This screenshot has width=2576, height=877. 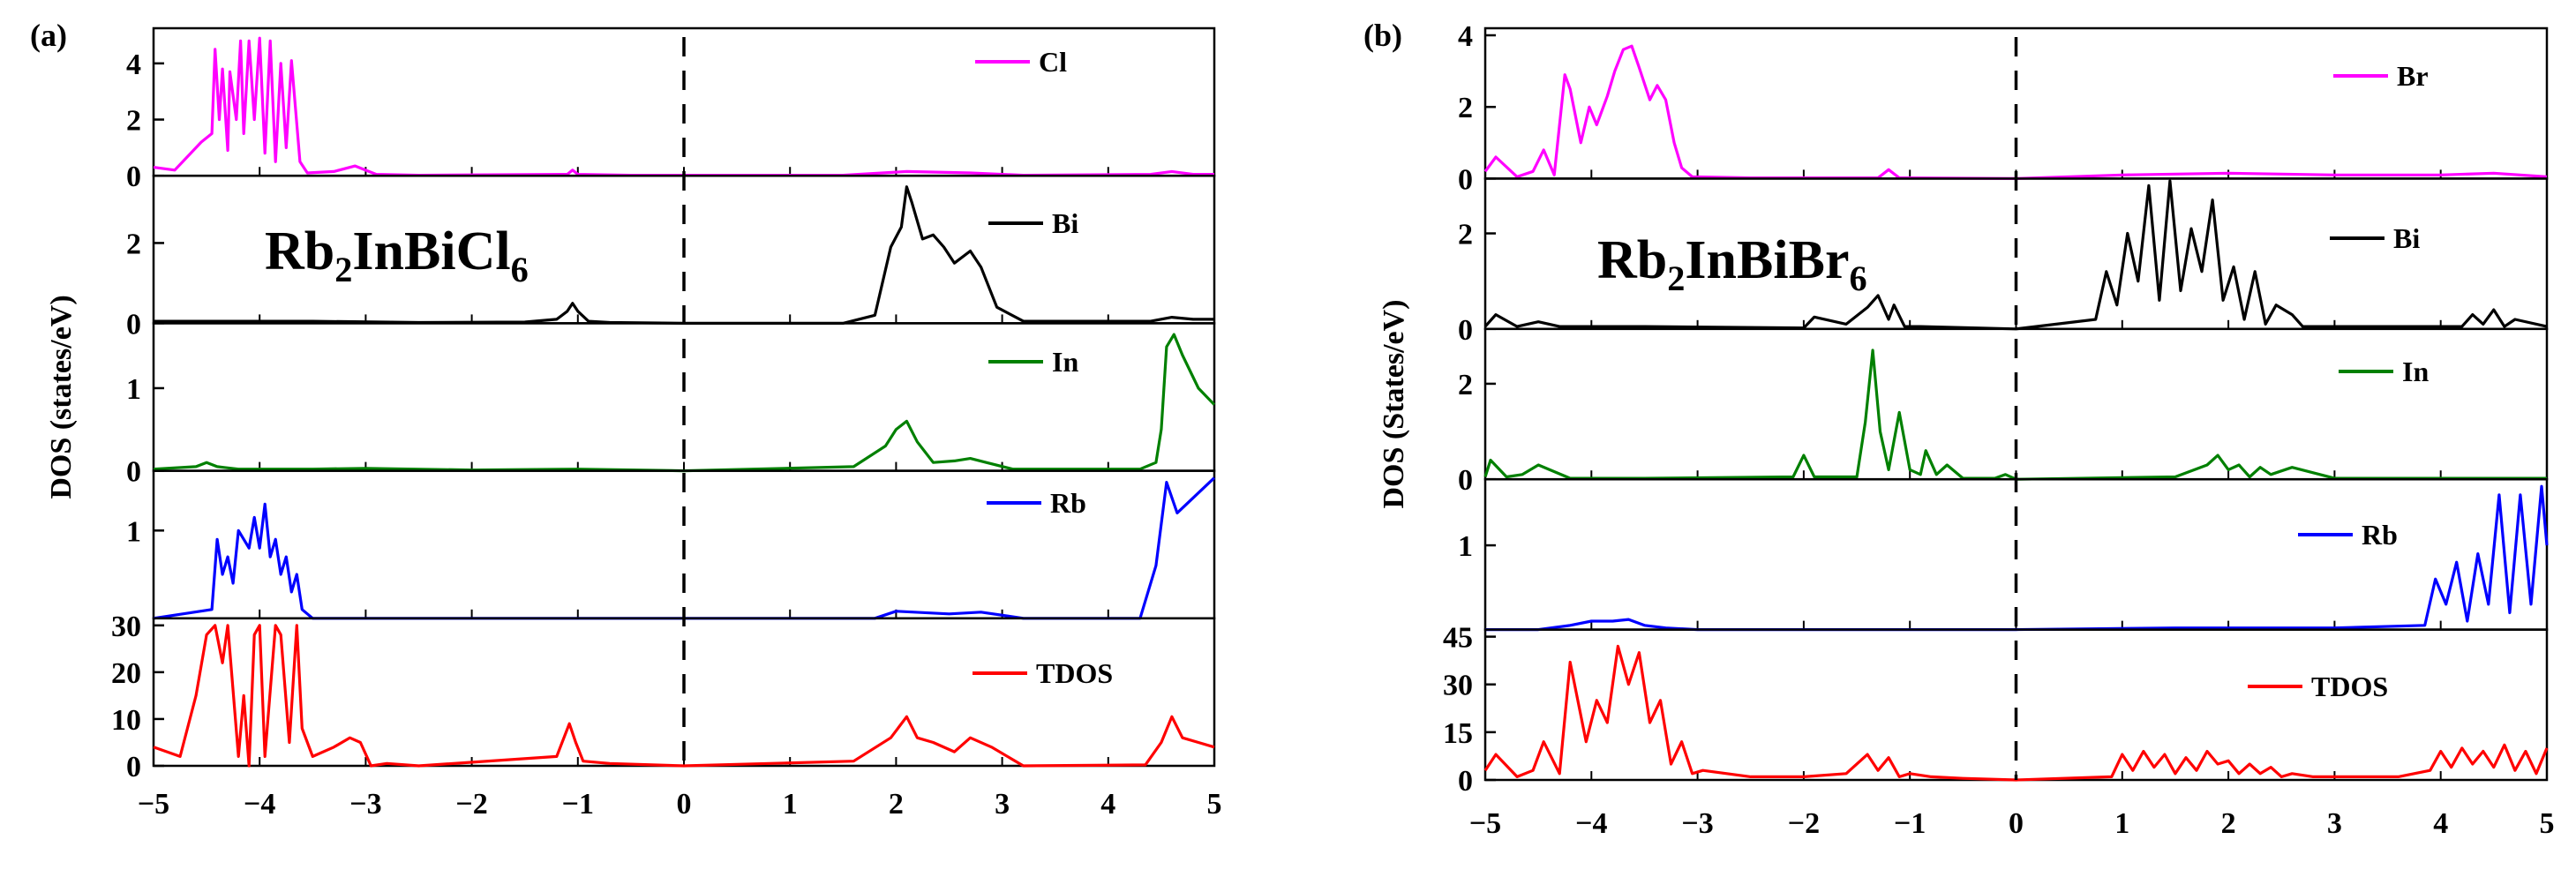 What do you see at coordinates (684, 403) in the screenshot?
I see `series-line-in` at bounding box center [684, 403].